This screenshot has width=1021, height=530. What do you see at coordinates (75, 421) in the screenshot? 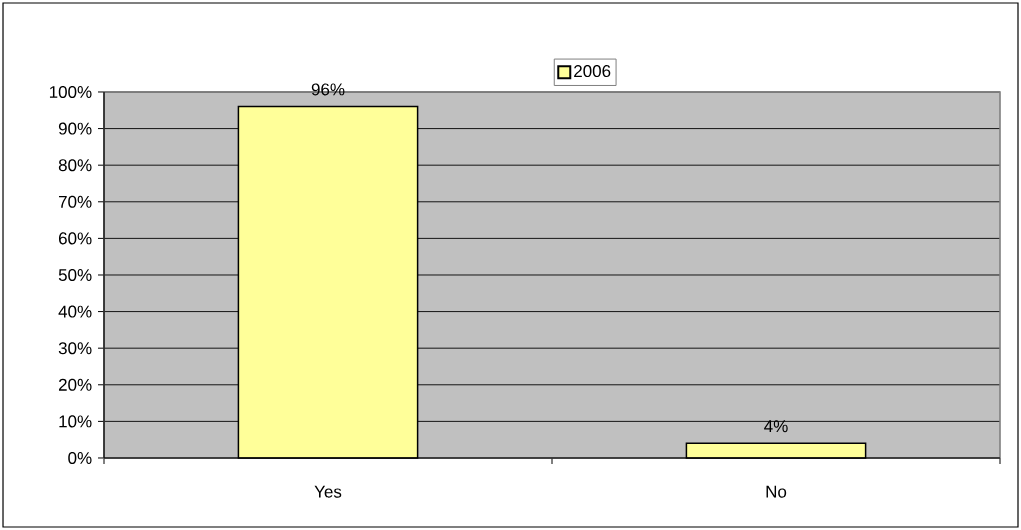
I see `y-tick-label: 10%` at bounding box center [75, 421].